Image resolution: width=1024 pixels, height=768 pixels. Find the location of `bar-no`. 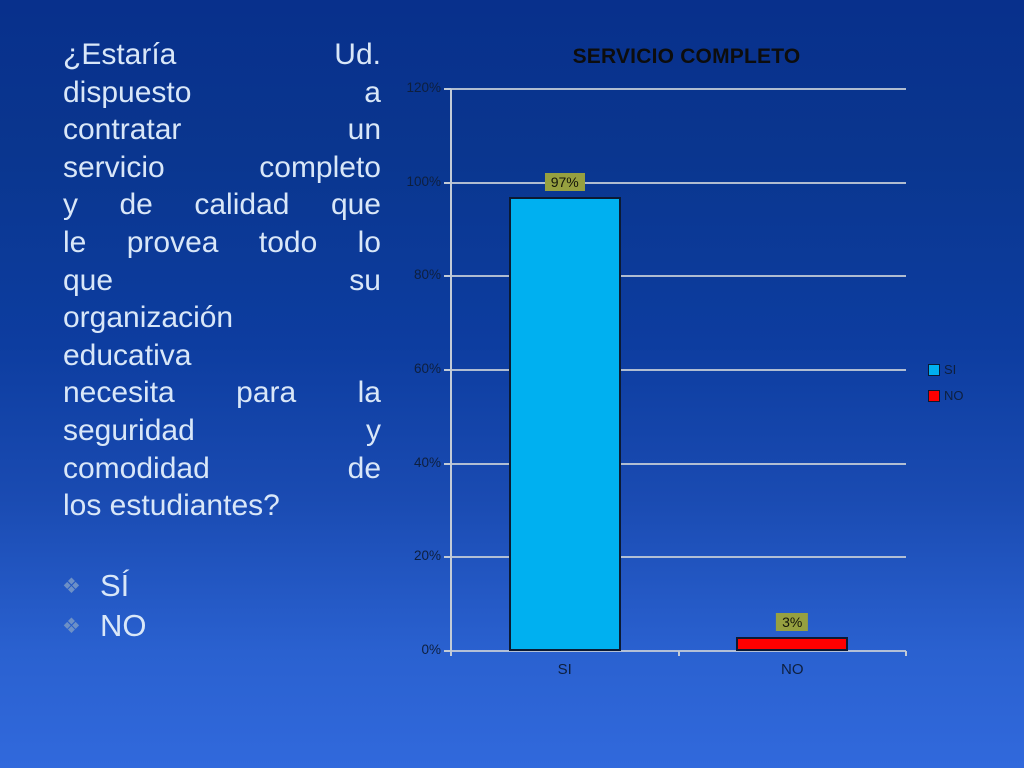

bar-no is located at coordinates (792, 643).